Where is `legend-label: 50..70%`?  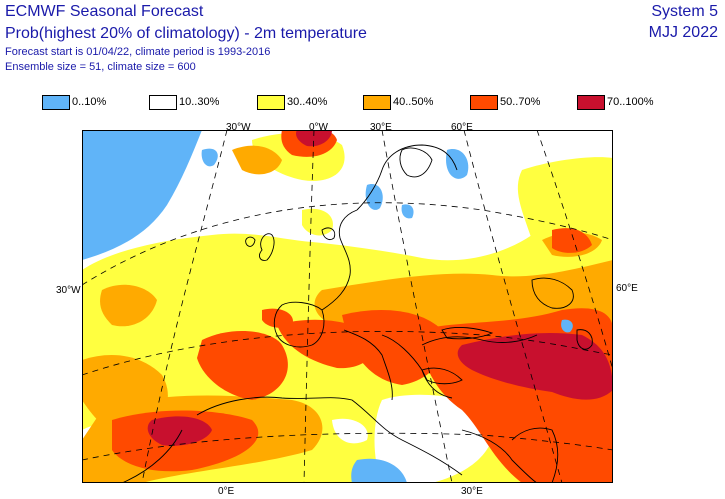 legend-label: 50..70% is located at coordinates (520, 102).